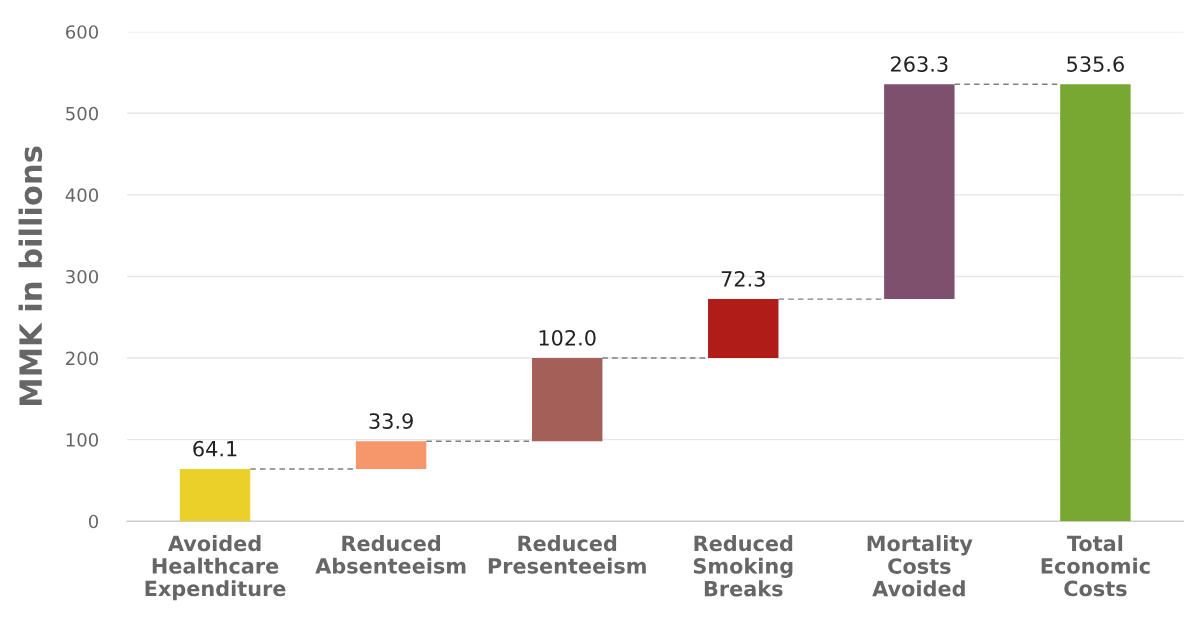 Image resolution: width=1187 pixels, height=622 pixels. What do you see at coordinates (567, 337) in the screenshot?
I see `data-label: 102.0` at bounding box center [567, 337].